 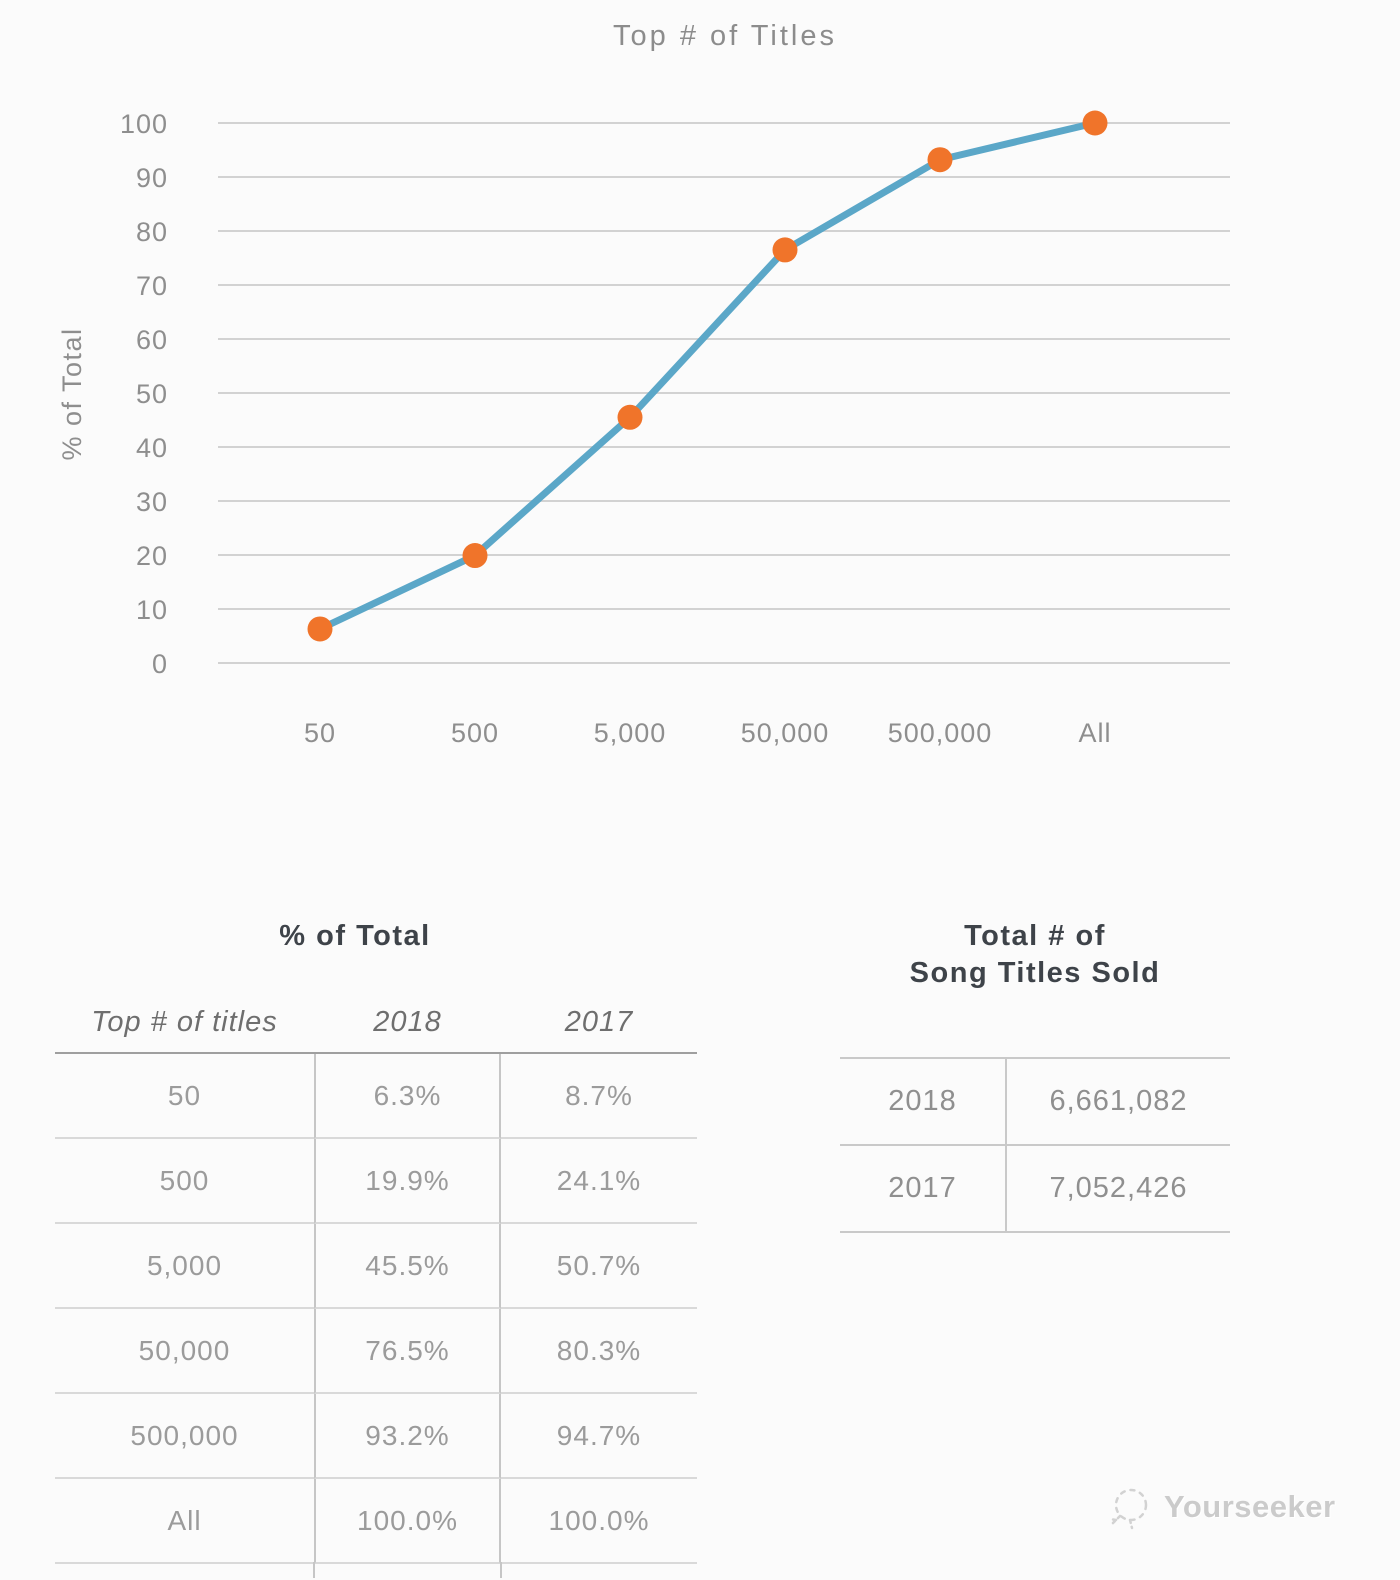 I want to click on table-cell: 24.1%, so click(x=599, y=1181).